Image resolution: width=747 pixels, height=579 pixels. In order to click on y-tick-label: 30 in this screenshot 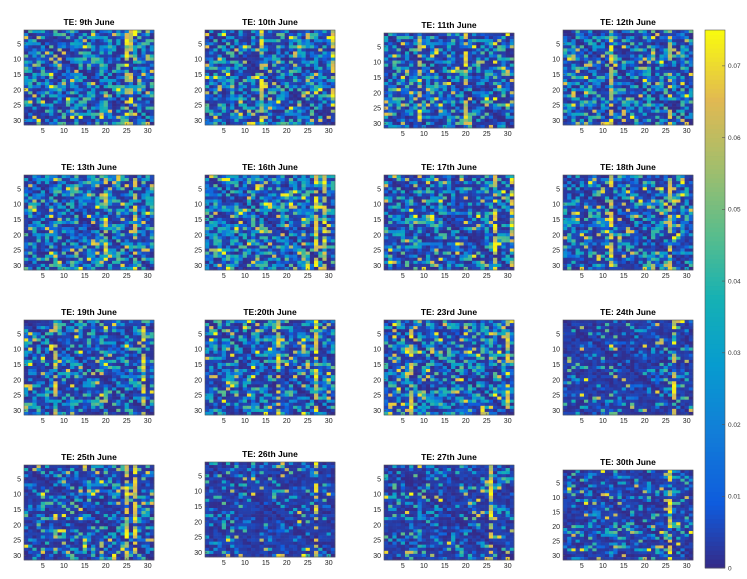, I will do `click(556, 121)`.